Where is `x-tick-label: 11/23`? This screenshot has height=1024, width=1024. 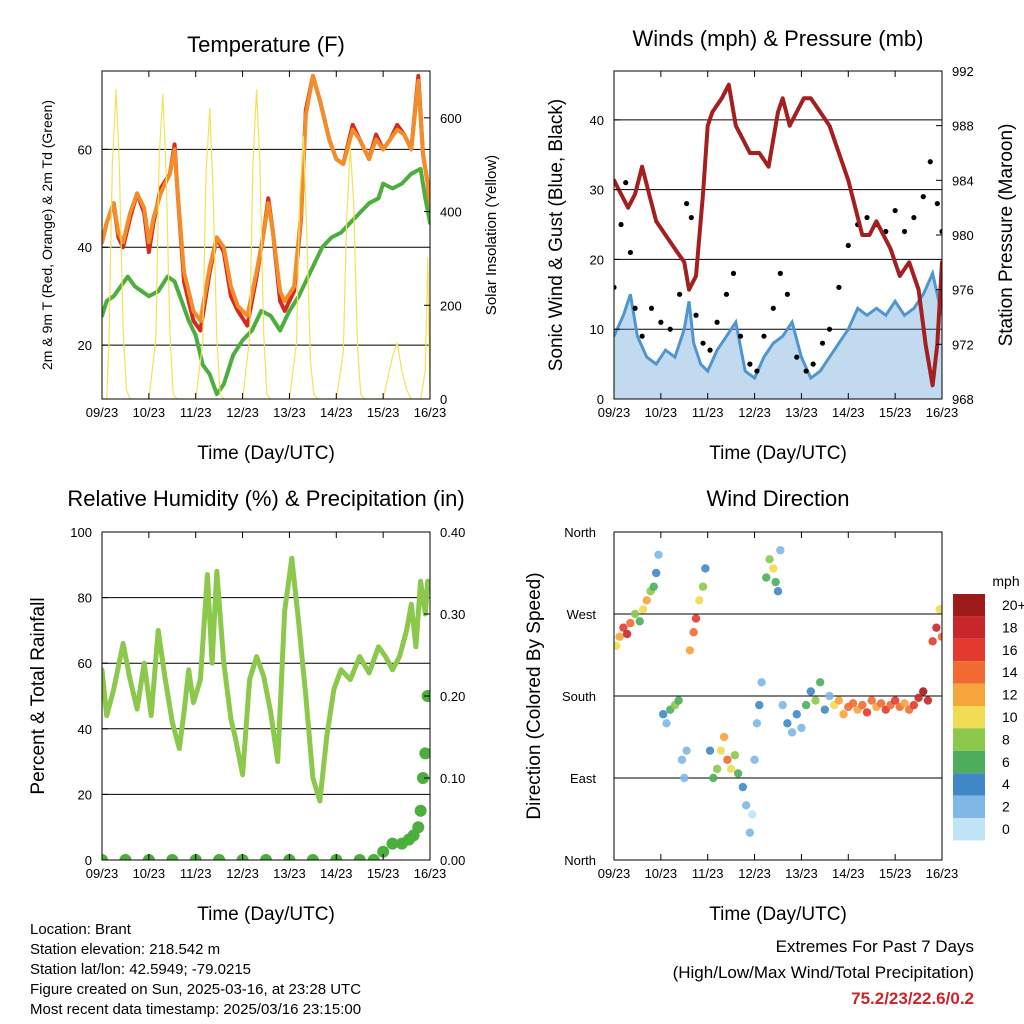
x-tick-label: 11/23 is located at coordinates (196, 412).